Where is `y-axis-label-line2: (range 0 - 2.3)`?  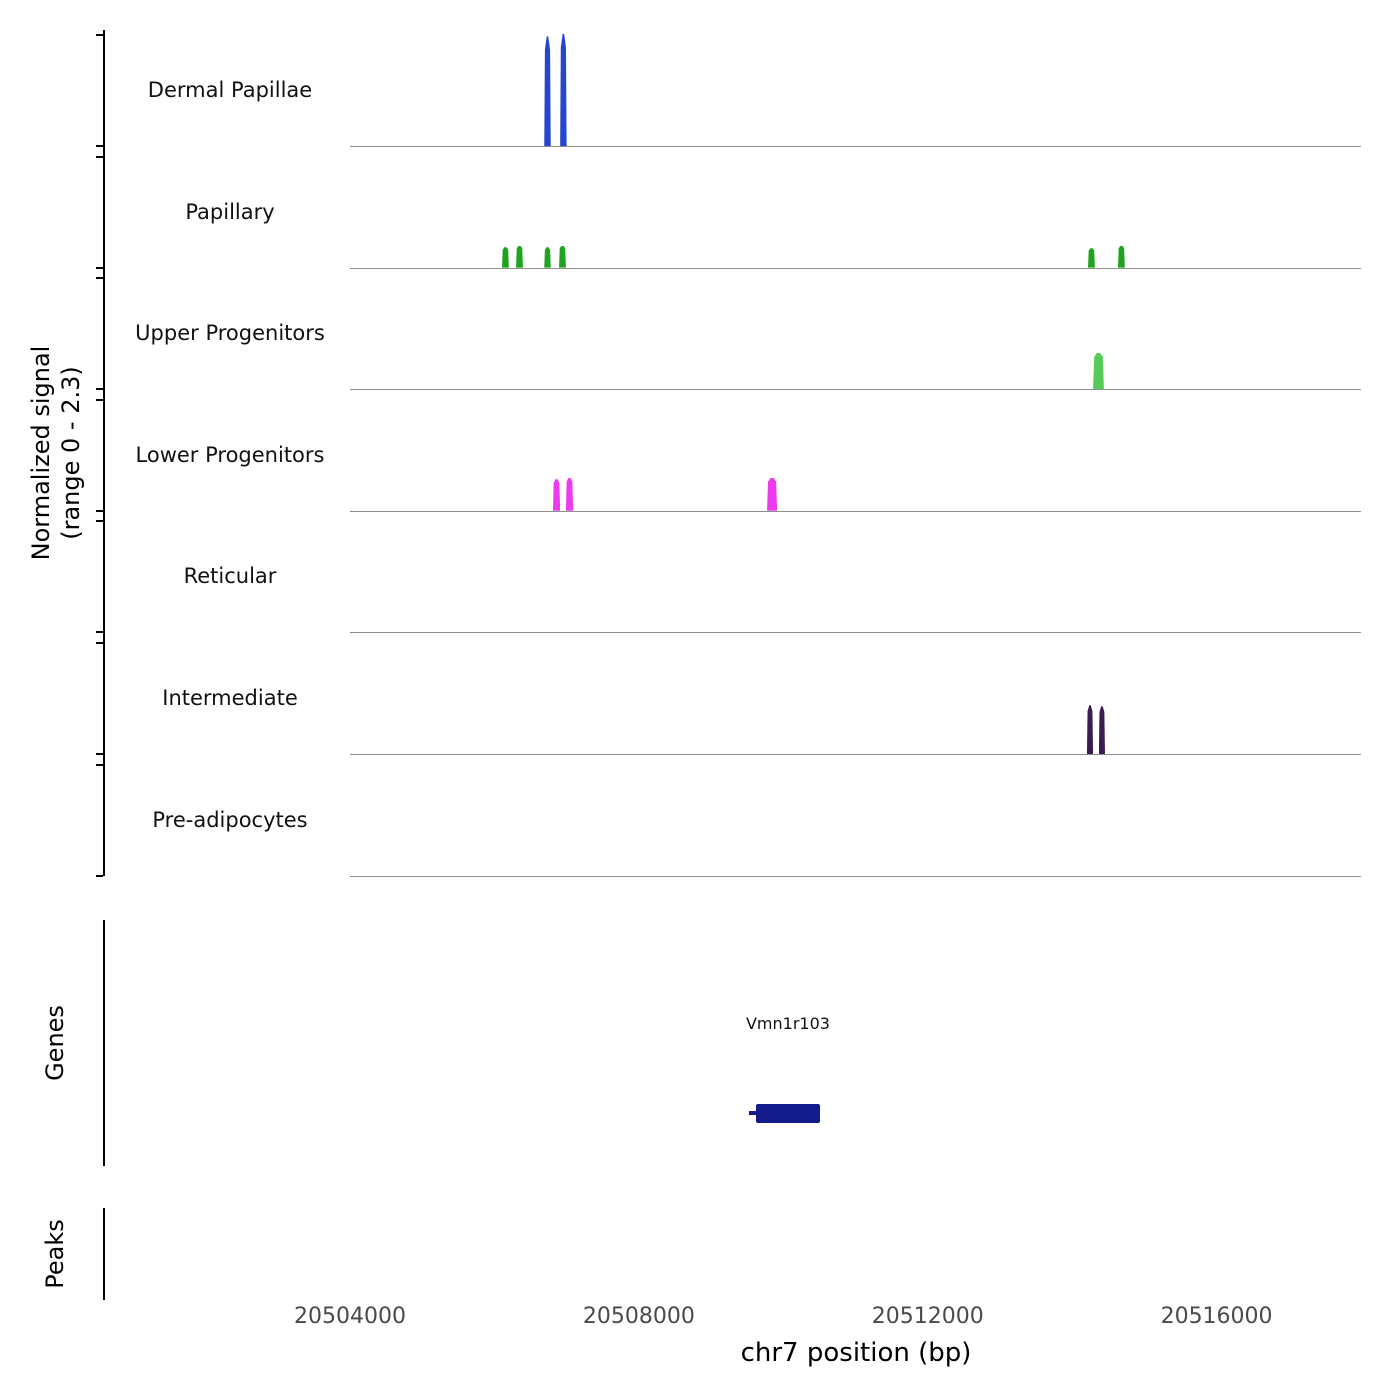
y-axis-label-line2: (range 0 - 2.3) is located at coordinates (71, 453).